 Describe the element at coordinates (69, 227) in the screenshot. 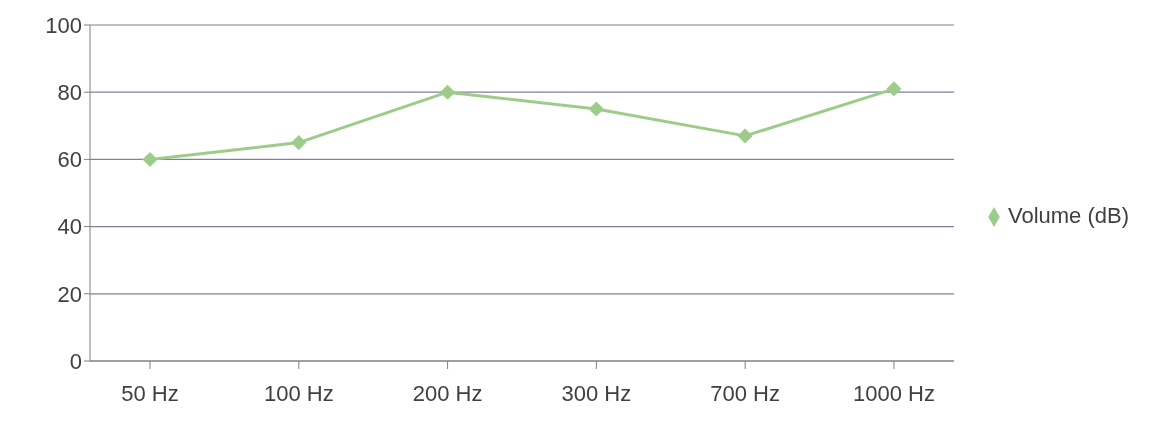

I see `y-tick-label: 40` at that location.